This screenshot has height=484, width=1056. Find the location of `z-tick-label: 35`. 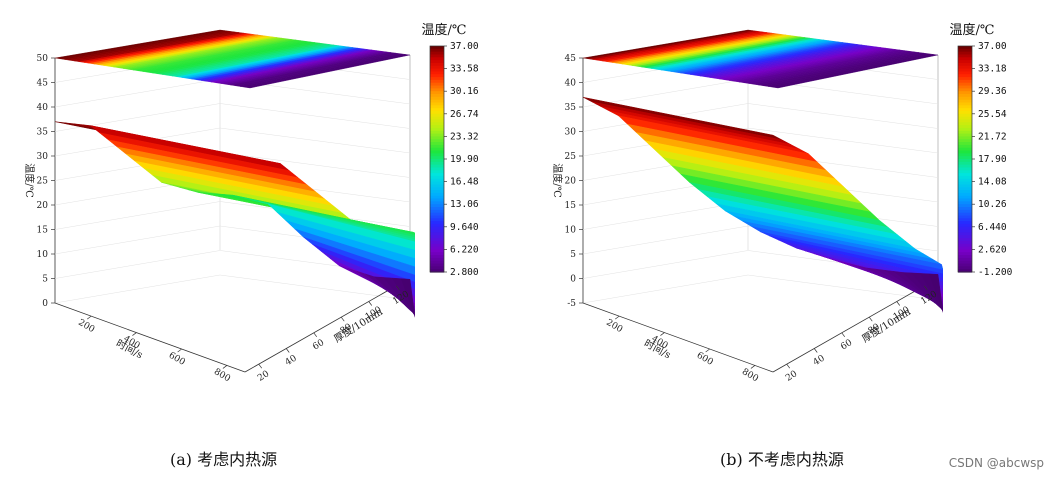

z-tick-label: 35 is located at coordinates (571, 108).